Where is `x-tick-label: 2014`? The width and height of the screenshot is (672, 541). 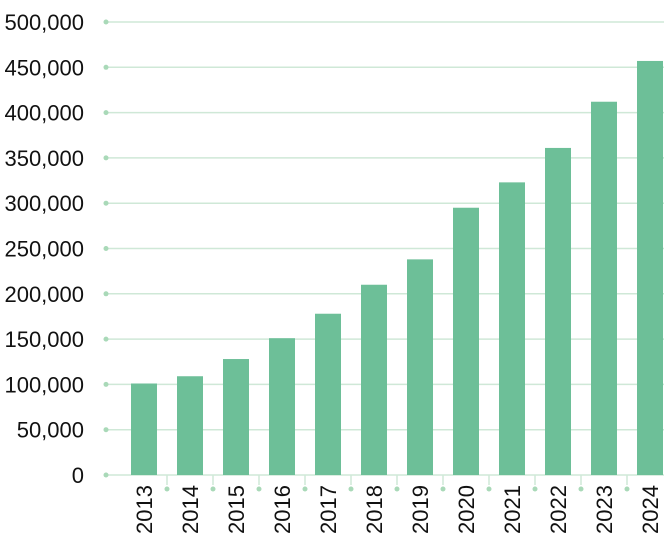 x-tick-label: 2014 is located at coordinates (190, 509).